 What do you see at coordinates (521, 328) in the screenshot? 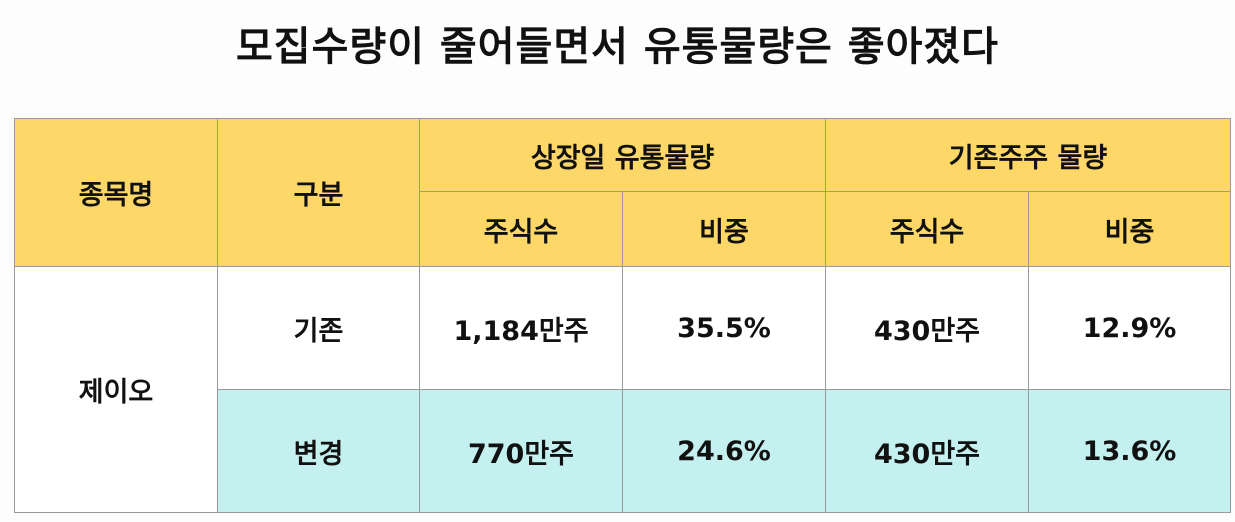
I see `cell: 1,184만주` at bounding box center [521, 328].